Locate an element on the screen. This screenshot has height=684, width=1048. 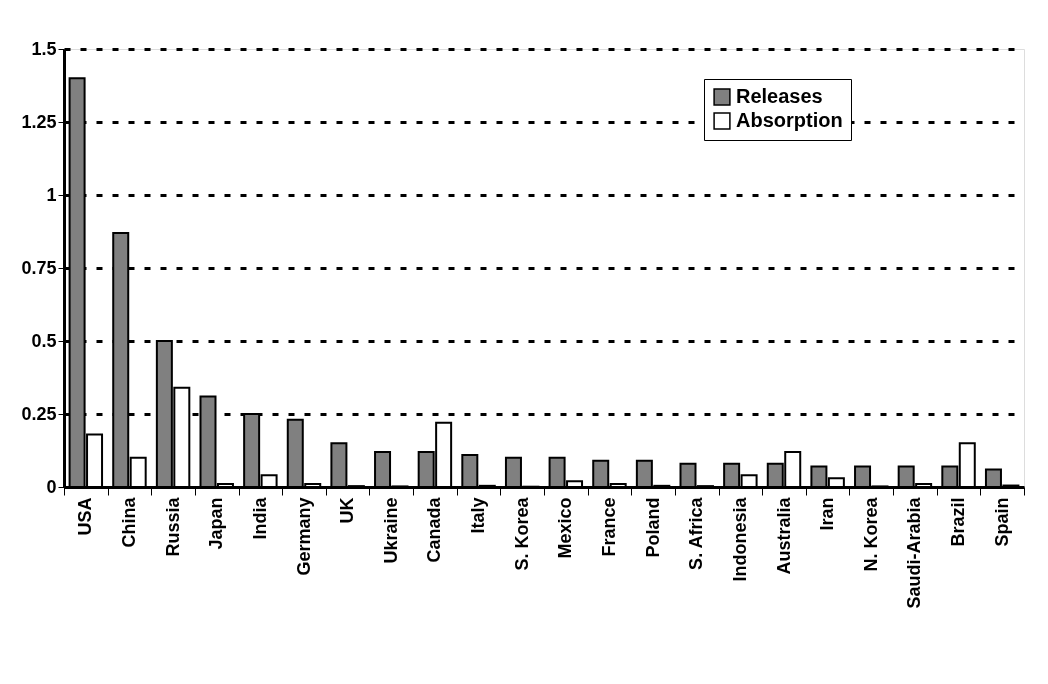
x-tick-label: Poland is located at coordinates (652, 527).